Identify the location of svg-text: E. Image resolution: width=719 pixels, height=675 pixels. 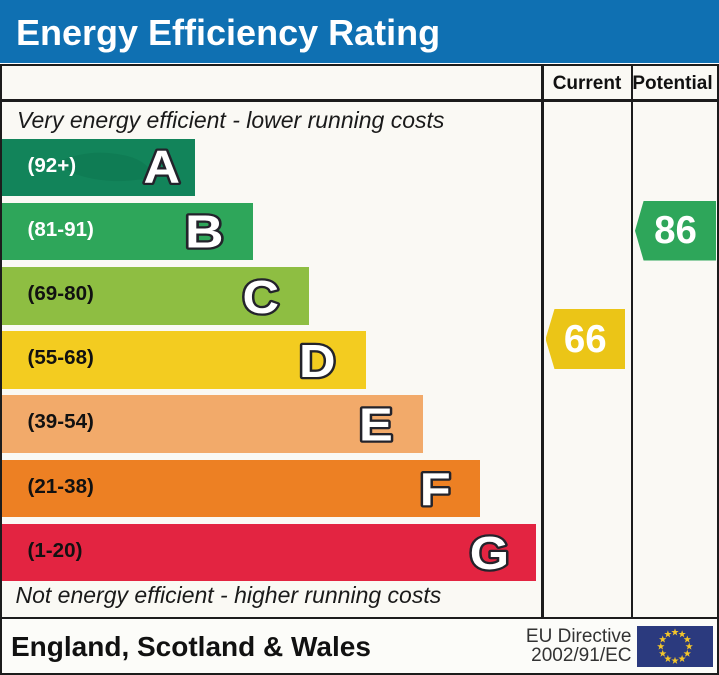
(376, 424).